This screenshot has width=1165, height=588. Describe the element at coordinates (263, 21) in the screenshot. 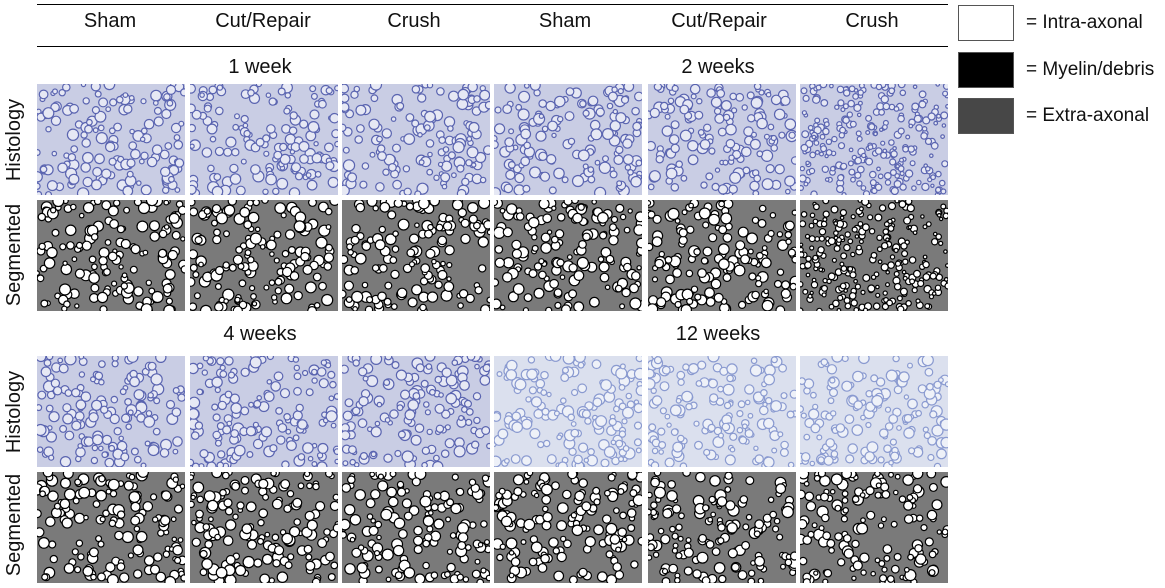

I see `col-header-cutrepair-left: Cut/Repair` at that location.